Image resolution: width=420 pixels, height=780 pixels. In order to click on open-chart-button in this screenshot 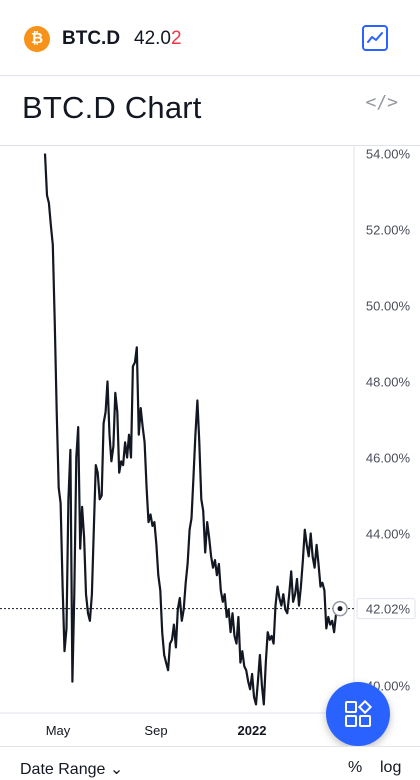, I will do `click(375, 38)`.